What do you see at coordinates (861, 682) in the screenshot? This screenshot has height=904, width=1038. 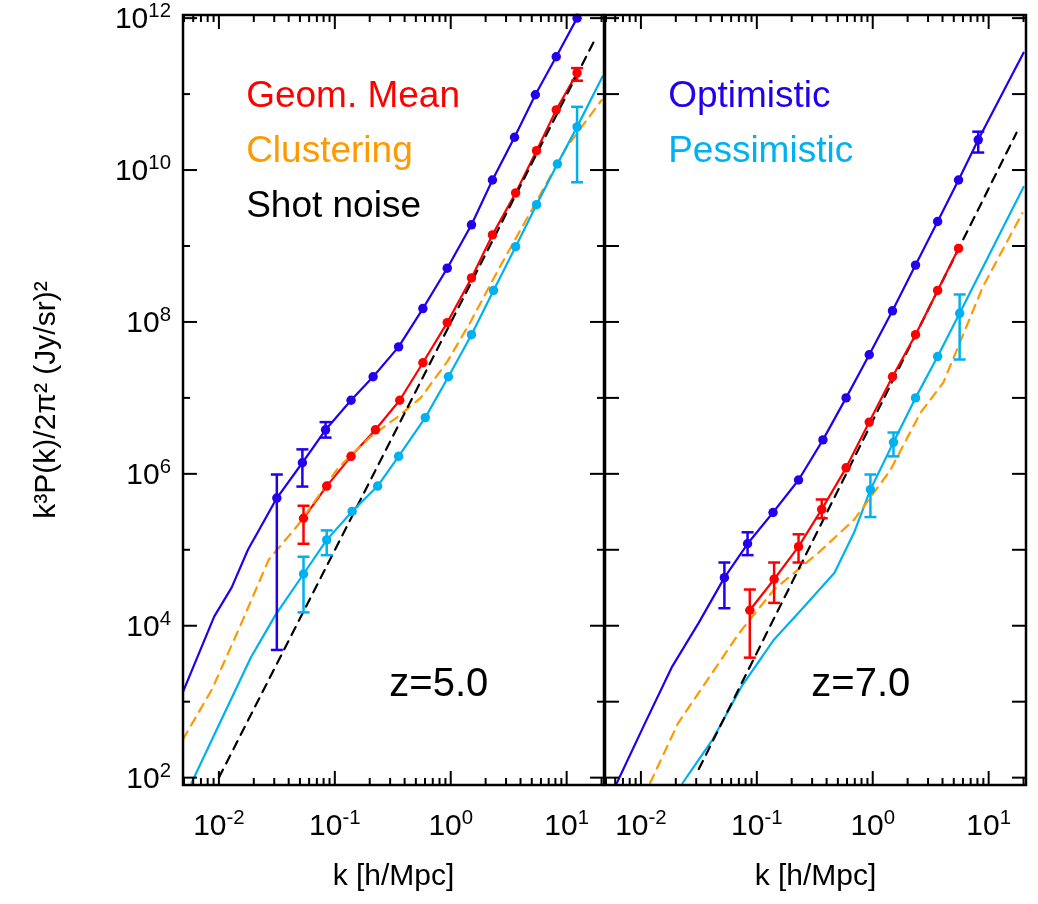 I see `annotation: z=7.0` at bounding box center [861, 682].